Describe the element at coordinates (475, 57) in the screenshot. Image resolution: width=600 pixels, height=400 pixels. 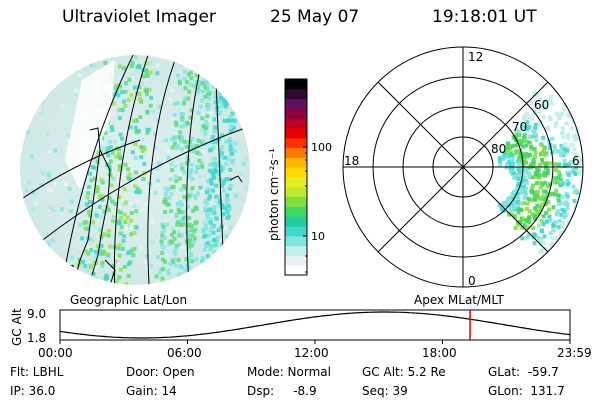
I see `mlt-label-12: 12` at that location.